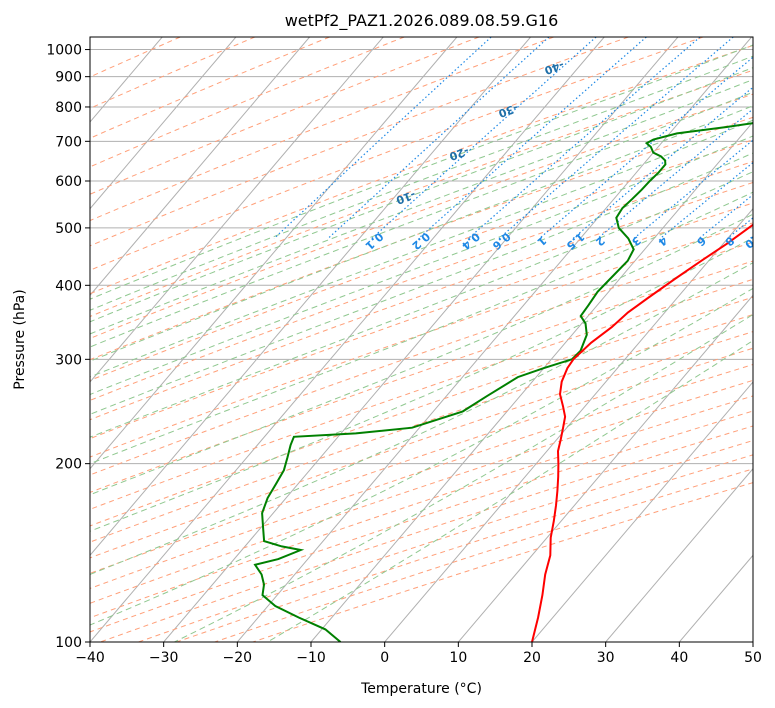 The height and width of the screenshot is (708, 775). What do you see at coordinates (238, 658) in the screenshot?
I see `x-tick-label: −20` at bounding box center [238, 658].